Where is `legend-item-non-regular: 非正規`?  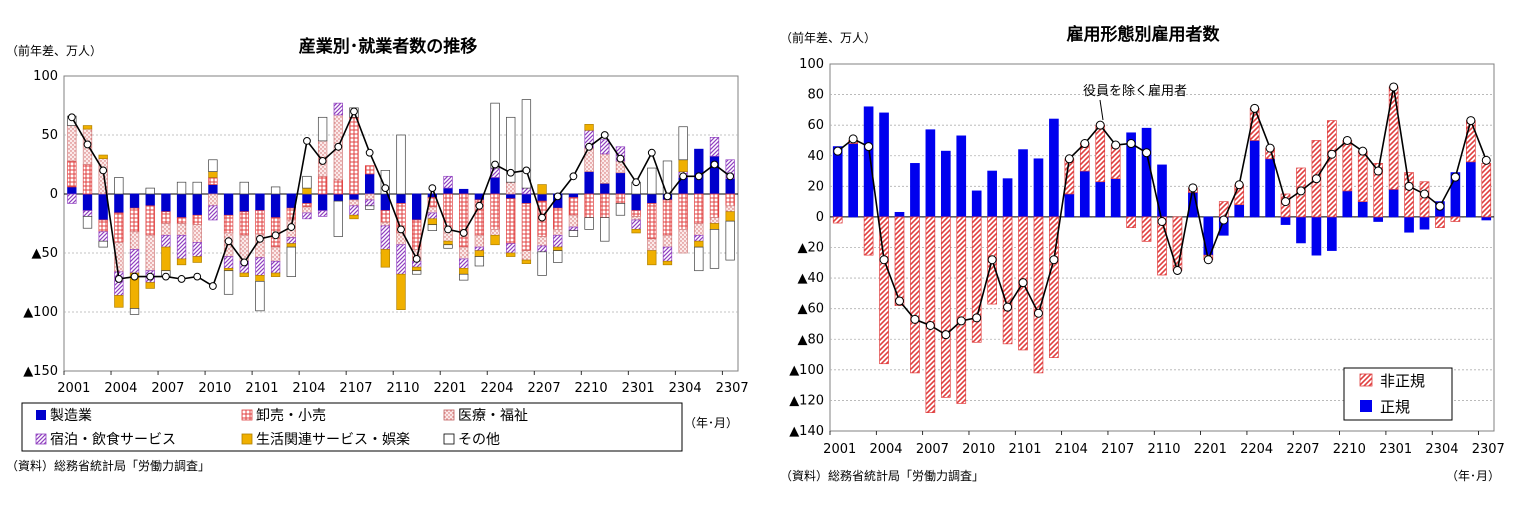
legend-item-non-regular: 非正規 is located at coordinates (1392, 381).